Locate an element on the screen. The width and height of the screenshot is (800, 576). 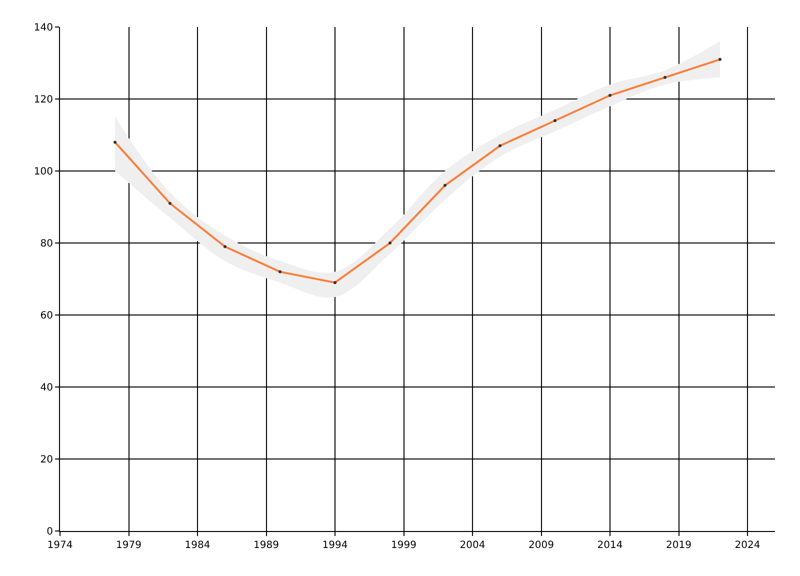
y-tick-label: 40 is located at coordinates (46, 388).